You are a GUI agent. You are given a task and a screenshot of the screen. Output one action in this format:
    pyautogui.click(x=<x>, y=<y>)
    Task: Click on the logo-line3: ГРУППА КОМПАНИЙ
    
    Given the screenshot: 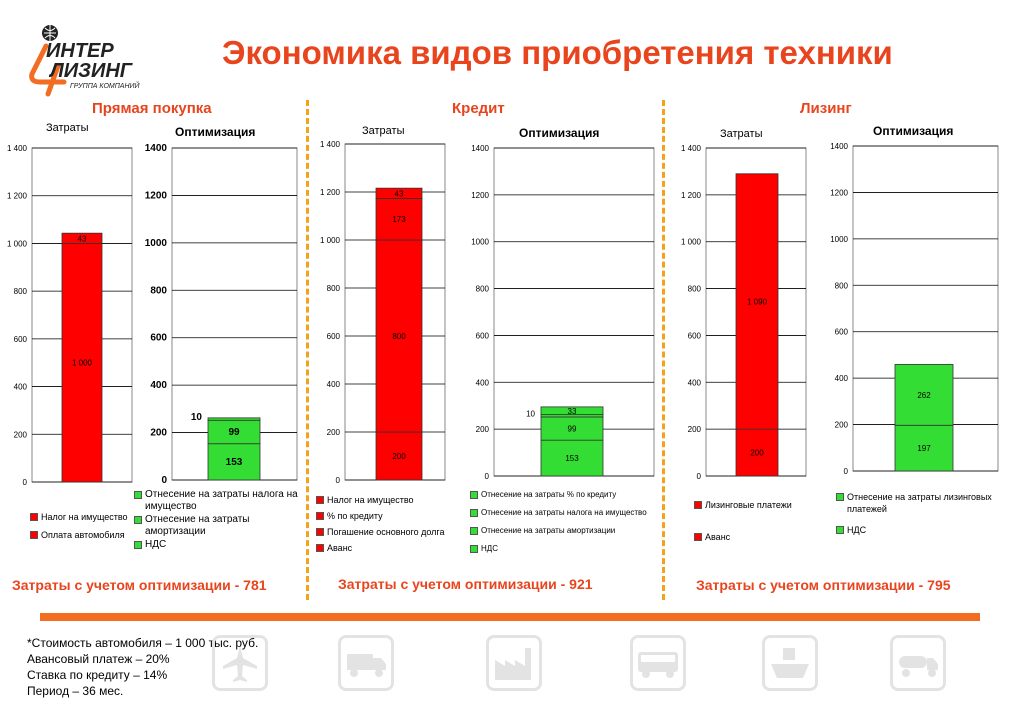 What is the action you would take?
    pyautogui.click(x=105, y=86)
    